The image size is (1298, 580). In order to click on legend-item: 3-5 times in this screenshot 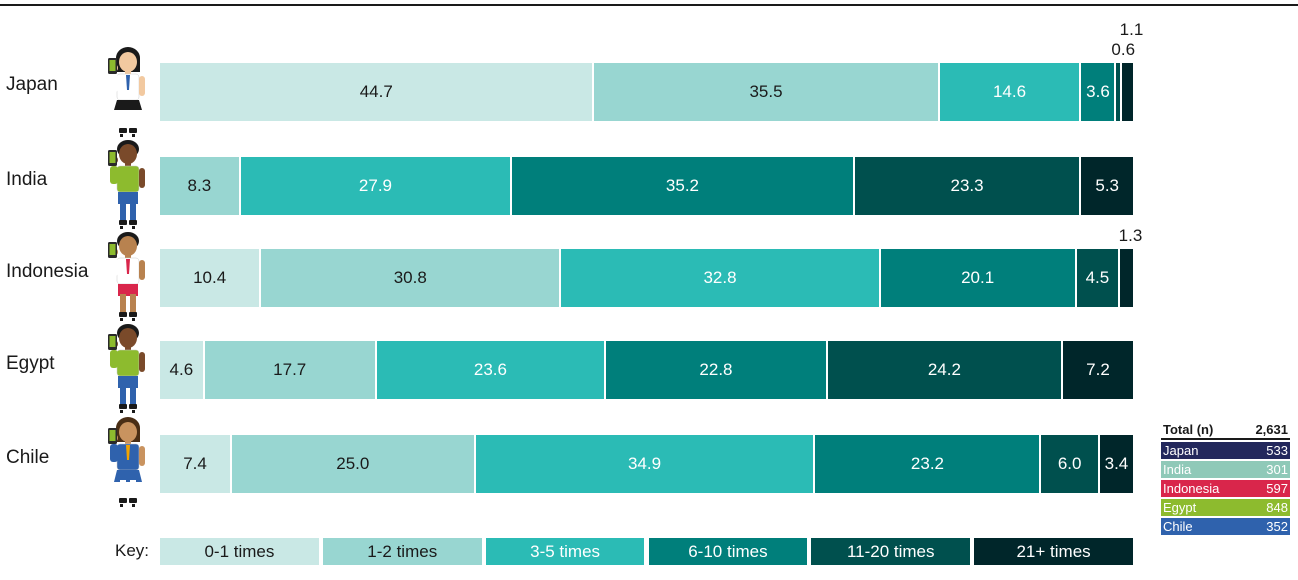, I will do `click(565, 551)`.